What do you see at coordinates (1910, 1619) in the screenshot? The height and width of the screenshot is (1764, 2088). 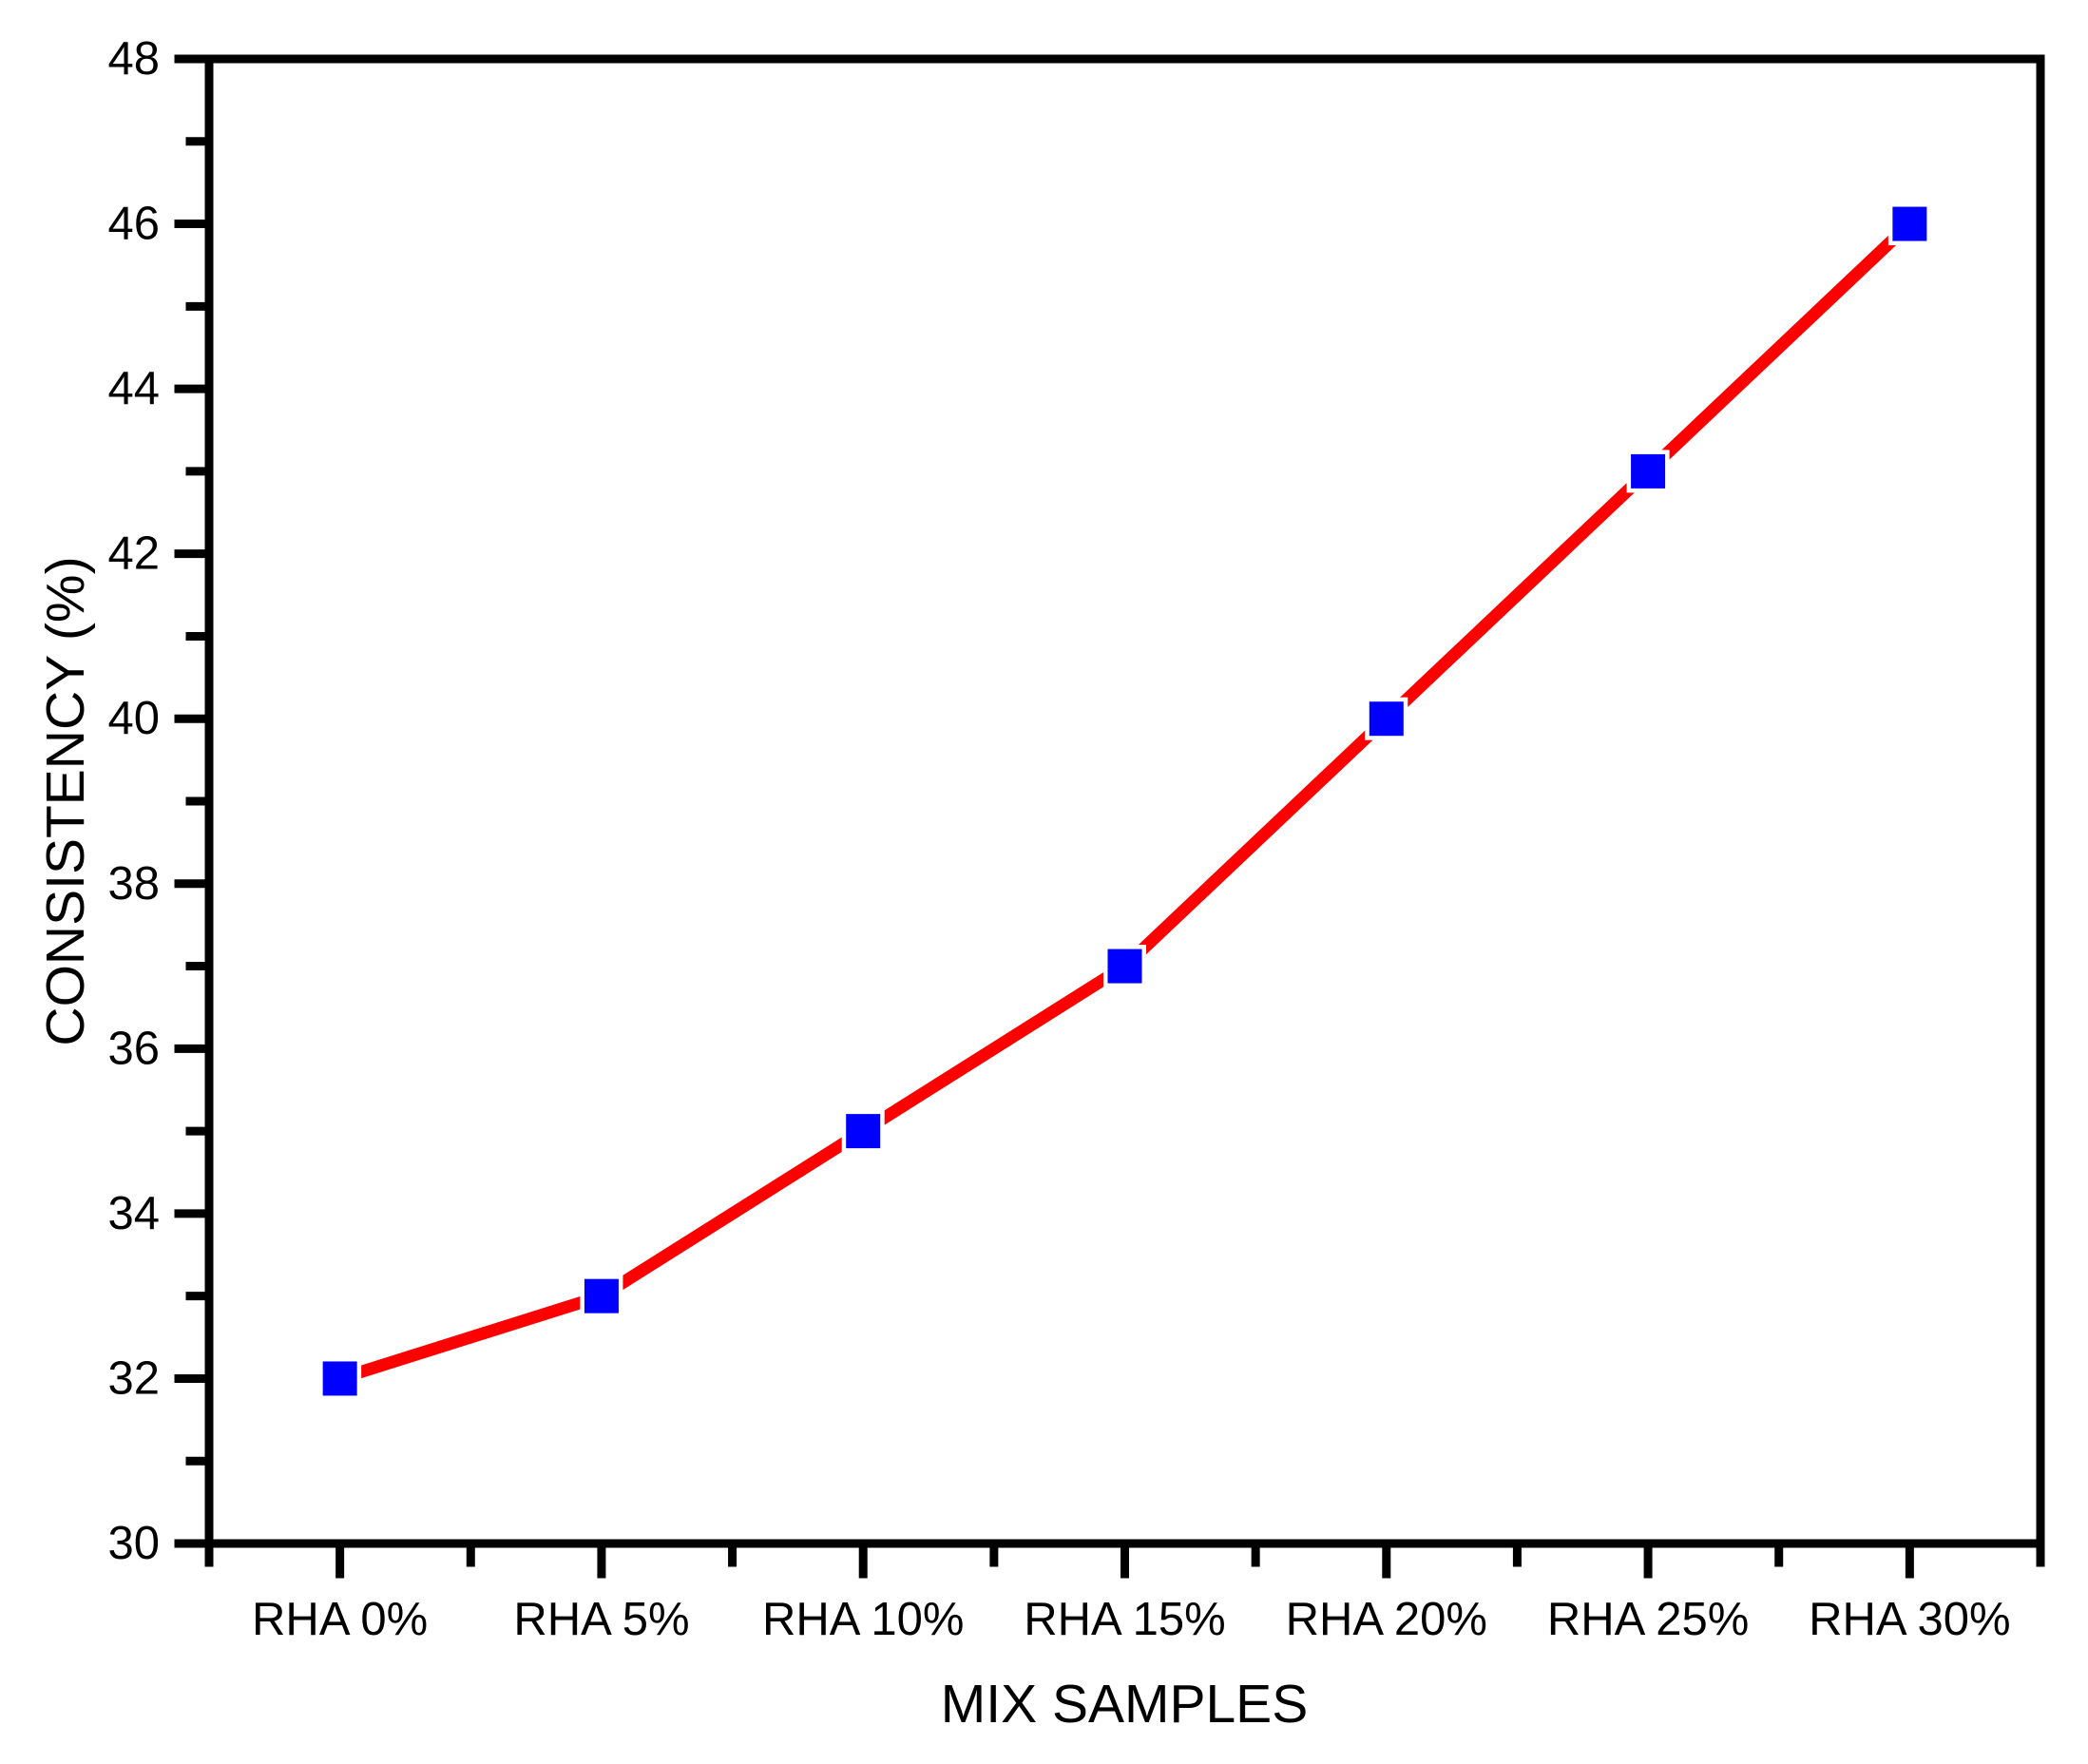 I see `x-tick-label: RHA 30%` at bounding box center [1910, 1619].